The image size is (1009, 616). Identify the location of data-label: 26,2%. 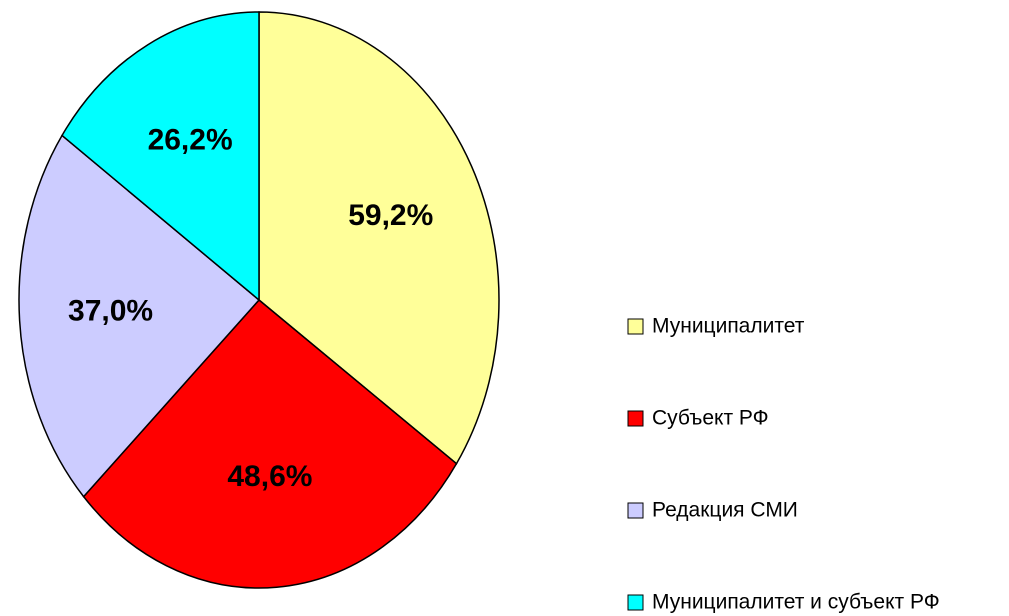
(190, 140).